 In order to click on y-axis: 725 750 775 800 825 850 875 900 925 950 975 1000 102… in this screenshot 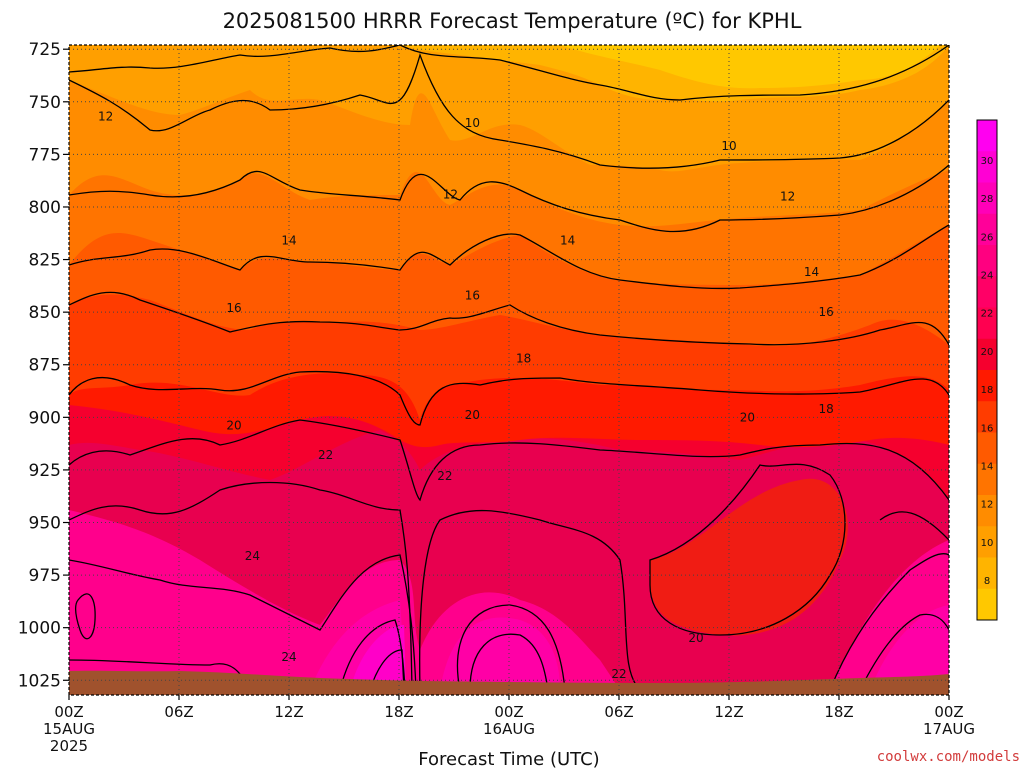, I will do `click(43, 365)`.